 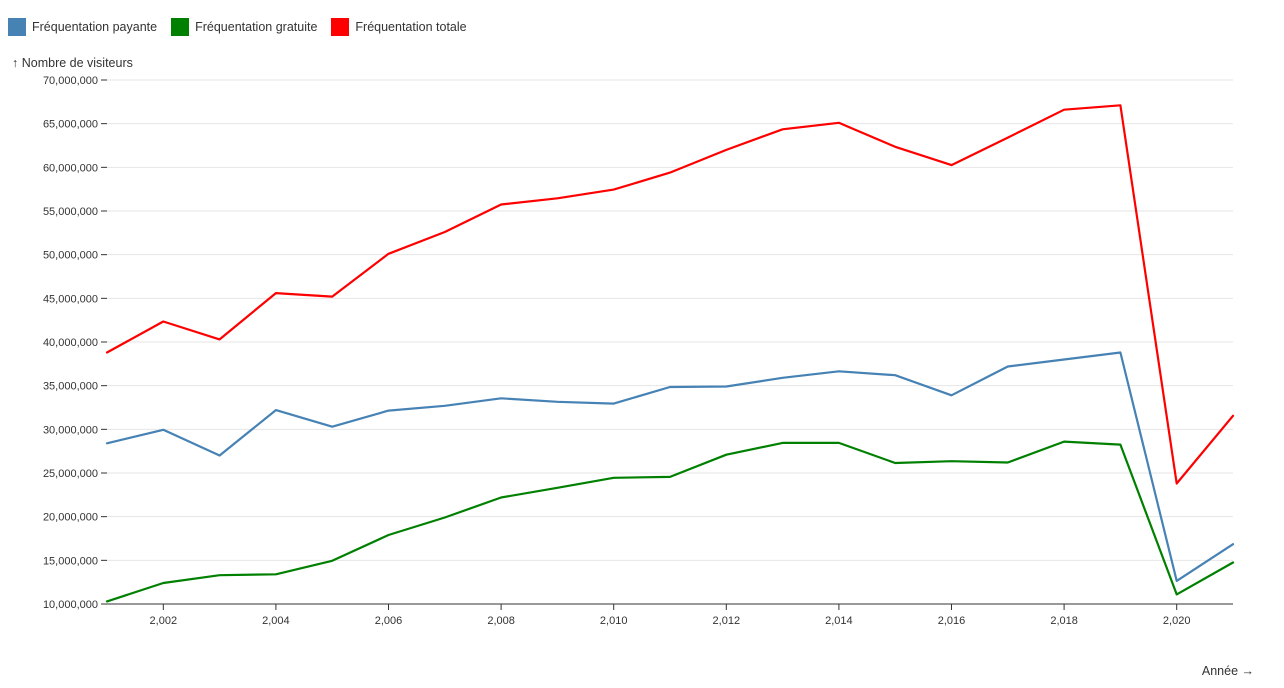 I want to click on x-tick-label: 2,016, so click(x=952, y=621).